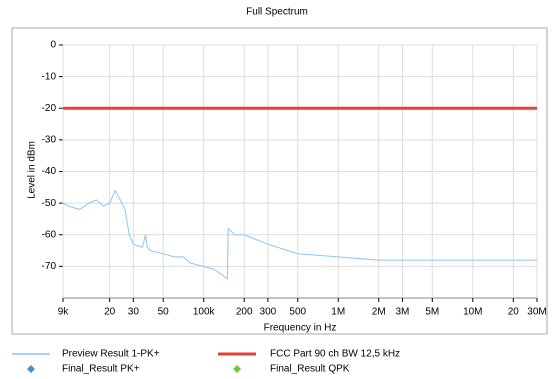  Describe the element at coordinates (402, 312) in the screenshot. I see `x-tick-label: 3M` at that location.